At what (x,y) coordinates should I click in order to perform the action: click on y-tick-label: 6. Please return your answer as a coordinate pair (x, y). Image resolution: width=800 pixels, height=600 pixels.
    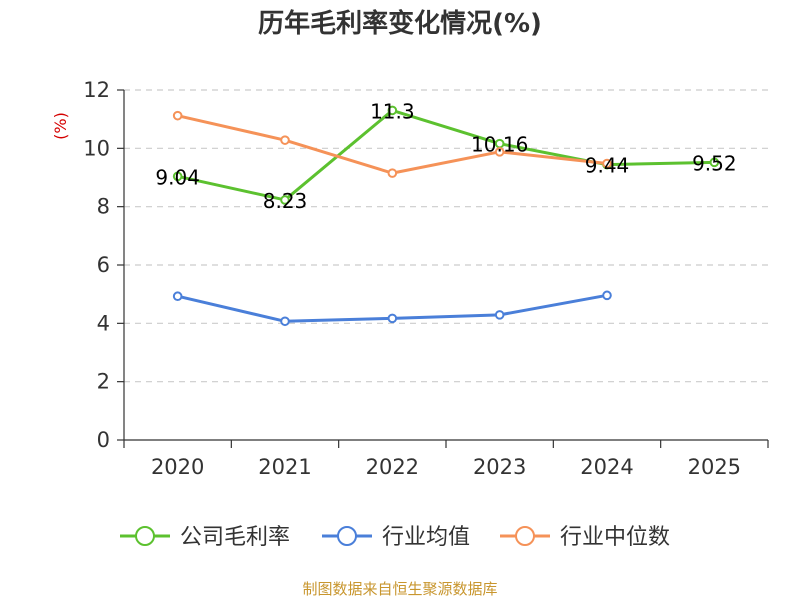
    Looking at the image, I should click on (103, 265).